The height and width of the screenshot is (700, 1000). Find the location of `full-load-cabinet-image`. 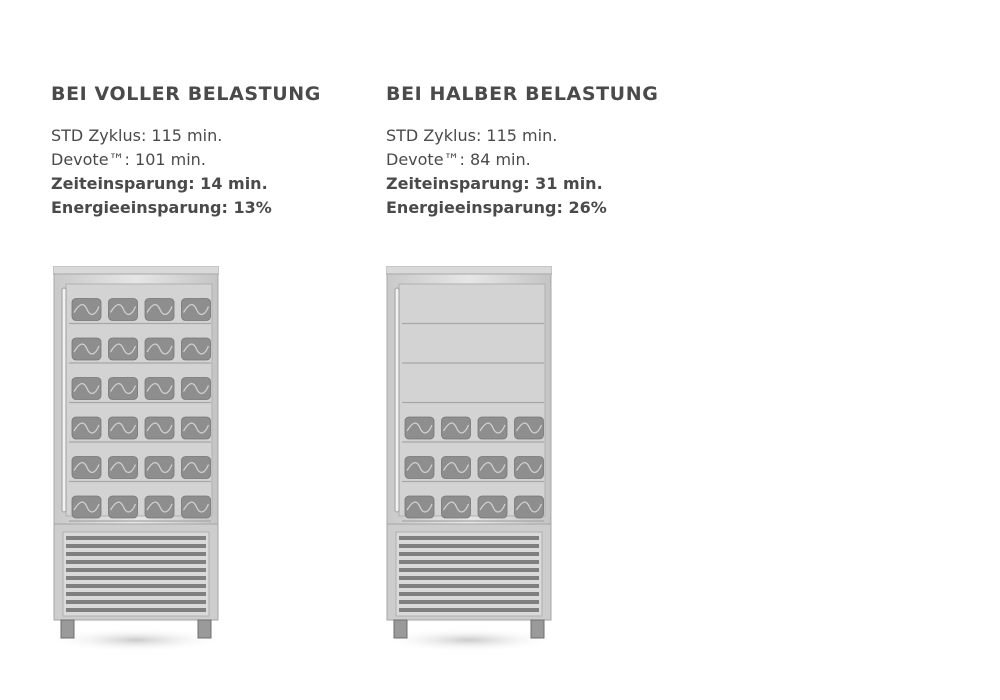

full-load-cabinet-image is located at coordinates (136, 462).